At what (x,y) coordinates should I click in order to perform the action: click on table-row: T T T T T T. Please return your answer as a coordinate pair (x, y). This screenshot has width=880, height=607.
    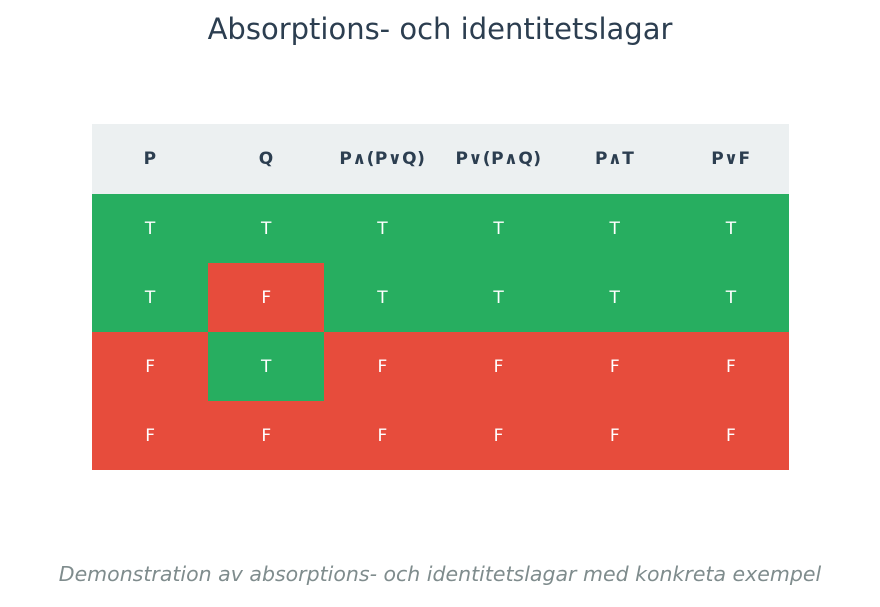
    Looking at the image, I should click on (440, 228).